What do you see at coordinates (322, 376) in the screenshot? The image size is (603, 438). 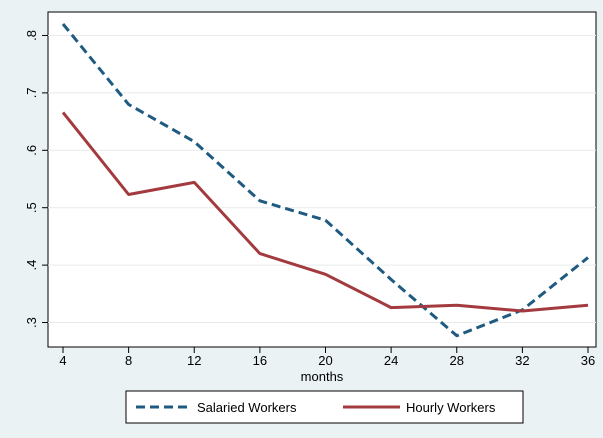 I see `x-axis-title: months` at bounding box center [322, 376].